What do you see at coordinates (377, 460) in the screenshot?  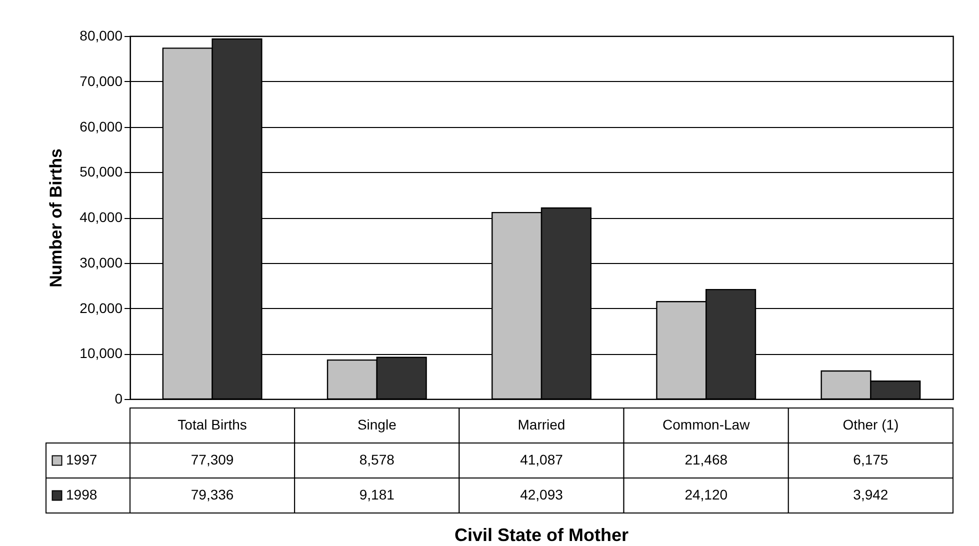 I see `data-label: 8,578` at bounding box center [377, 460].